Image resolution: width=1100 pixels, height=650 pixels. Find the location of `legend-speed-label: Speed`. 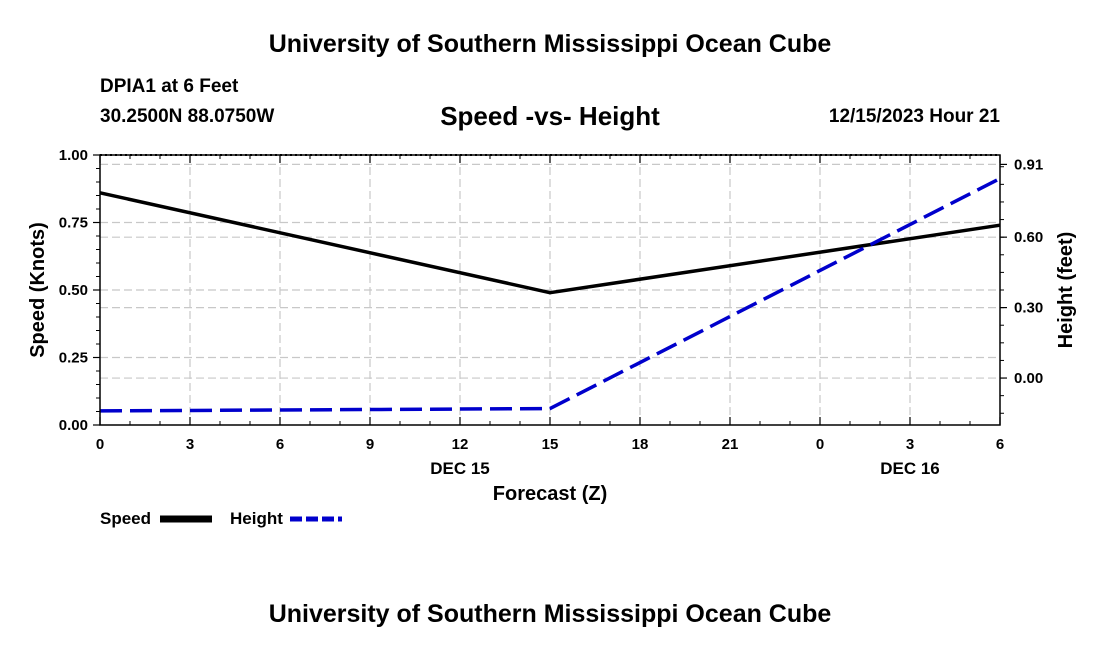

legend-speed-label: Speed is located at coordinates (126, 518).